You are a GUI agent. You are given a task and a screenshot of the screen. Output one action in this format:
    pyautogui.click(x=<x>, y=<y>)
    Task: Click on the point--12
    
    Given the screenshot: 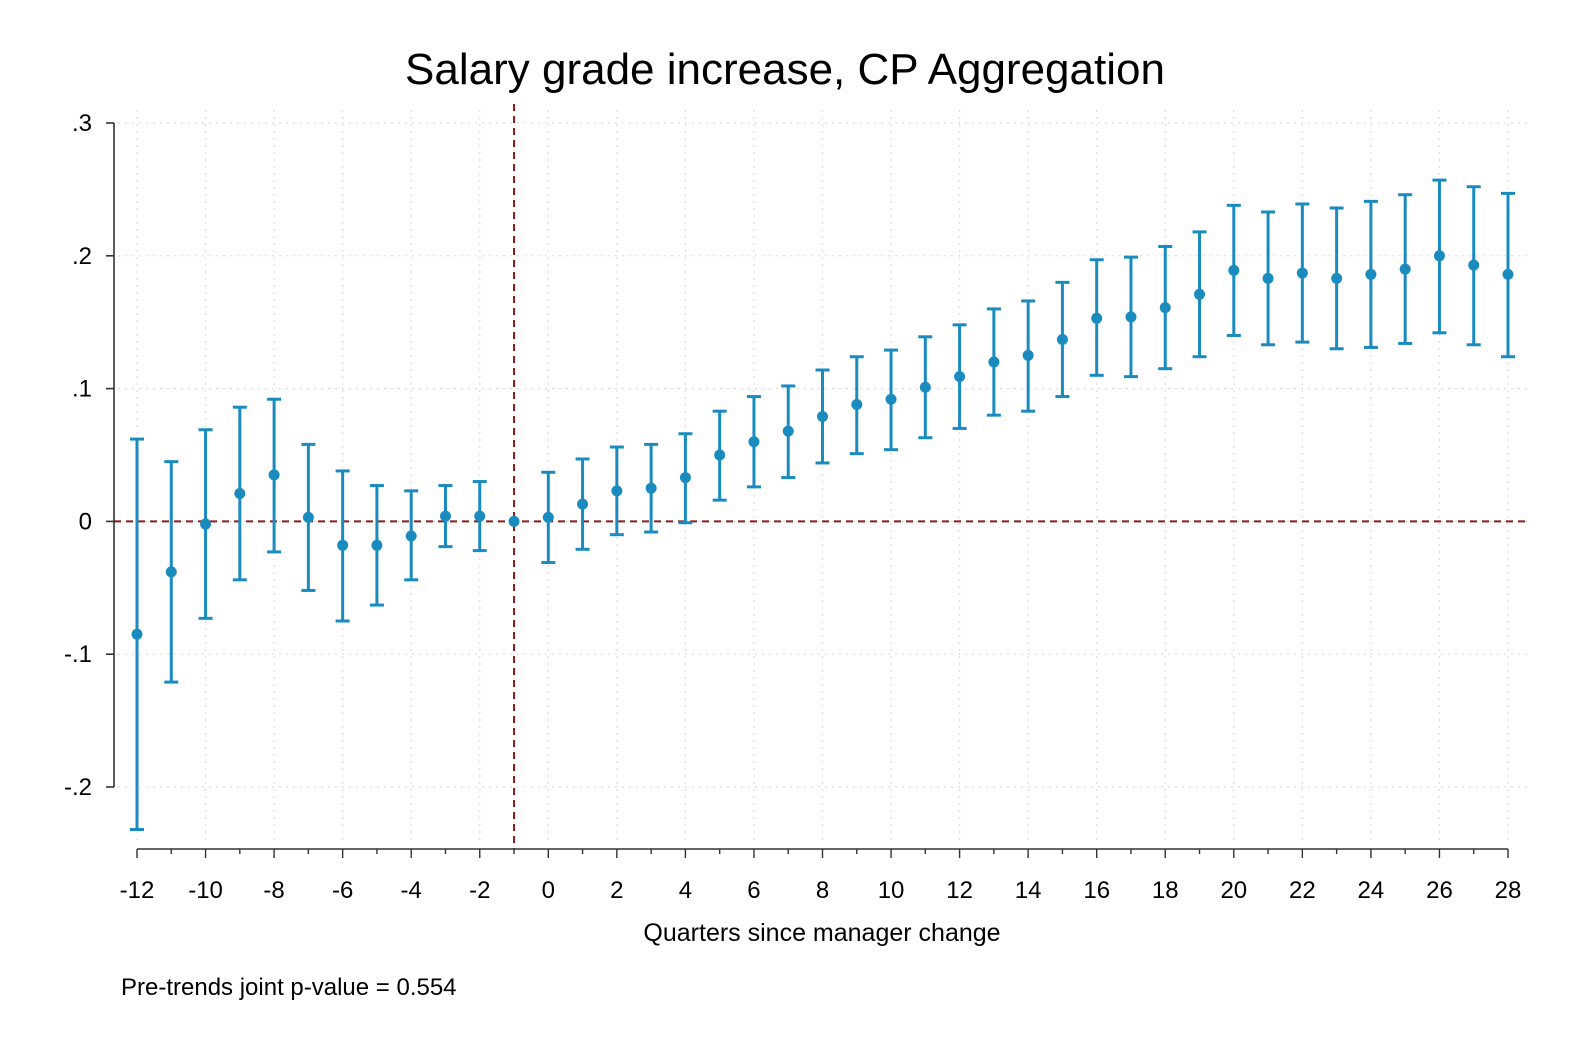 What is the action you would take?
    pyautogui.click(x=137, y=634)
    